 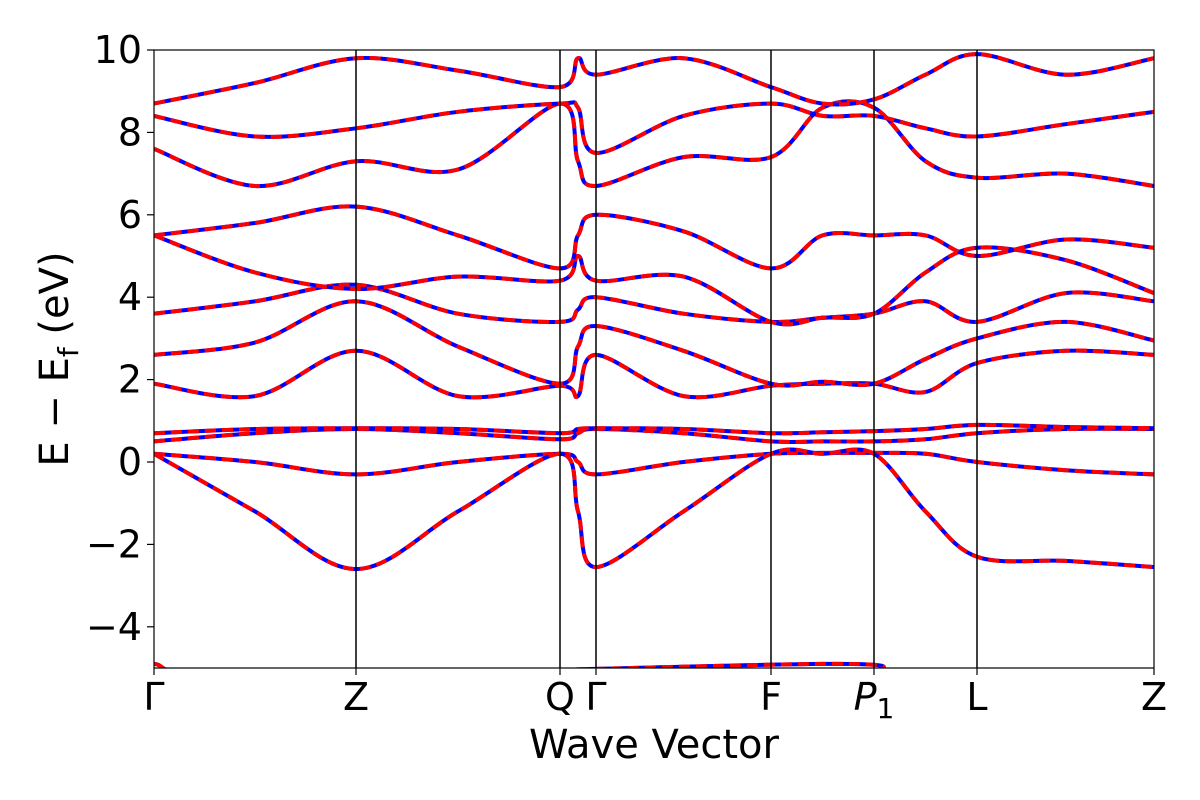 I want to click on y-tick-label: 10, so click(x=118, y=50).